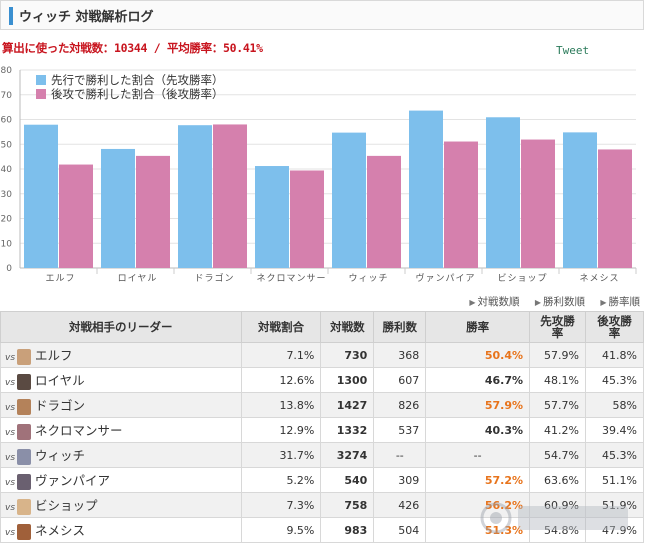 The height and width of the screenshot is (549, 646). What do you see at coordinates (121, 505) in the screenshot?
I see `cell-leader: vs ビショップ` at bounding box center [121, 505].